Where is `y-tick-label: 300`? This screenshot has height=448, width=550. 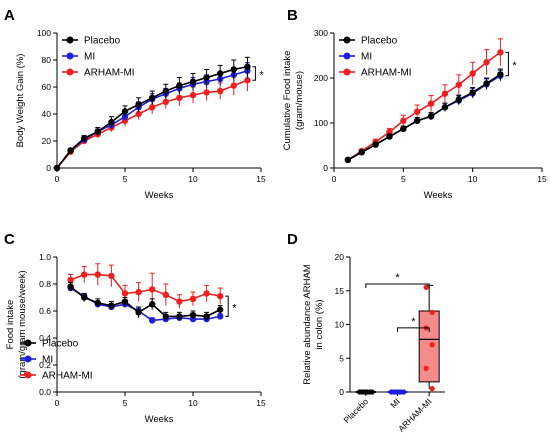 y-tick-label: 300 is located at coordinates (321, 33).